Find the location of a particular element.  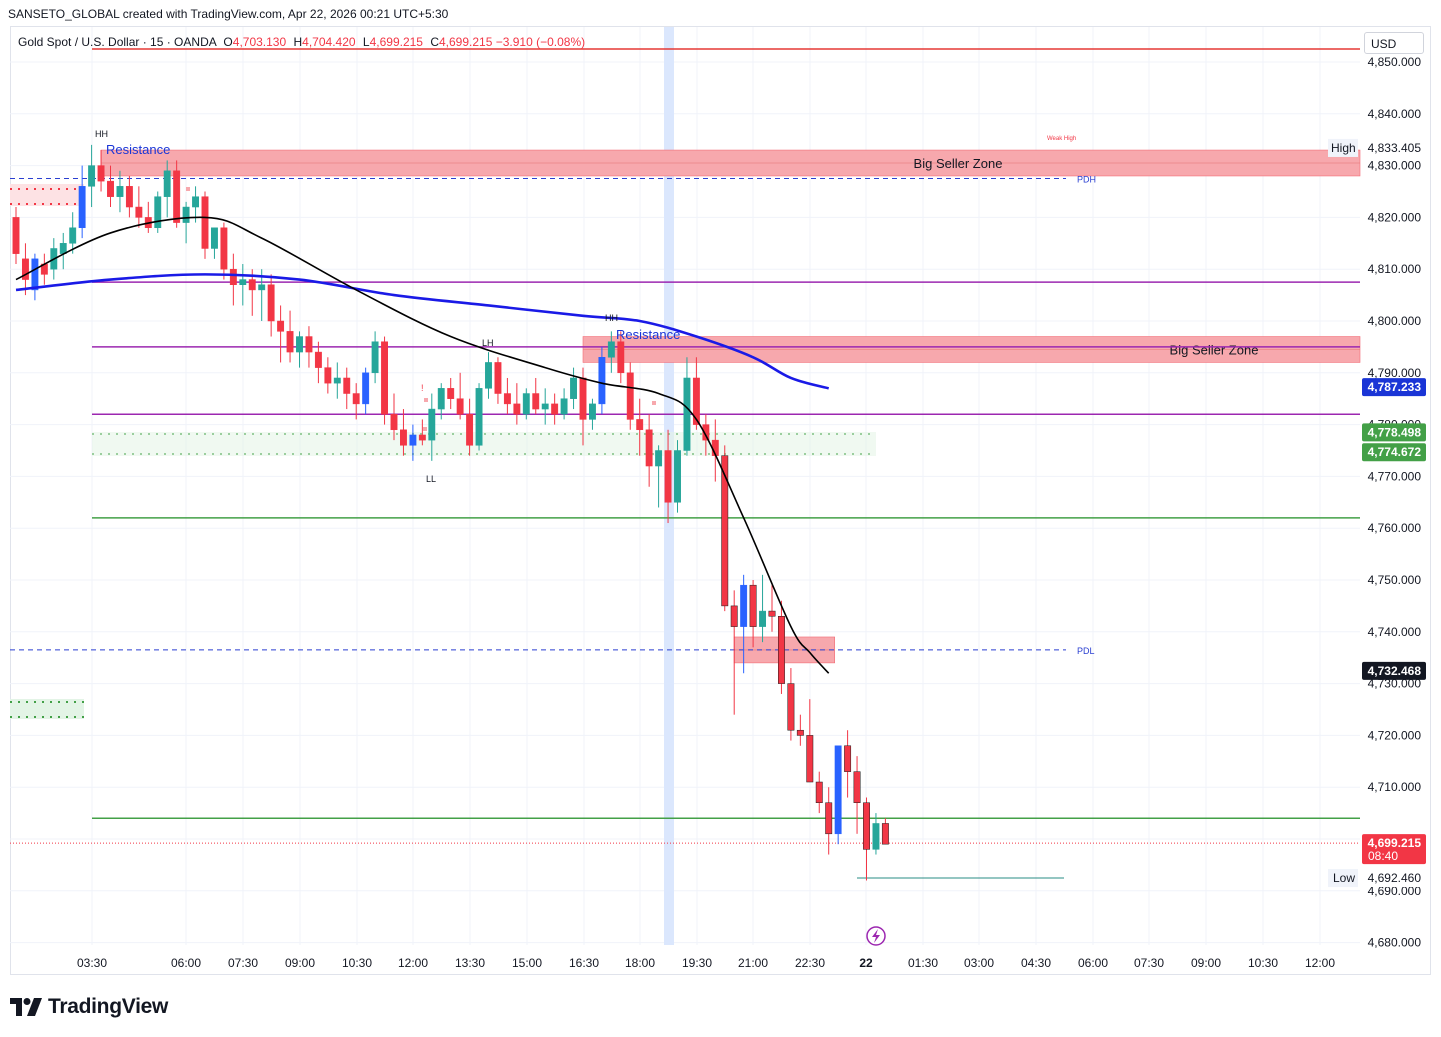

tradingview-brand: TradingView is located at coordinates (89, 1007).